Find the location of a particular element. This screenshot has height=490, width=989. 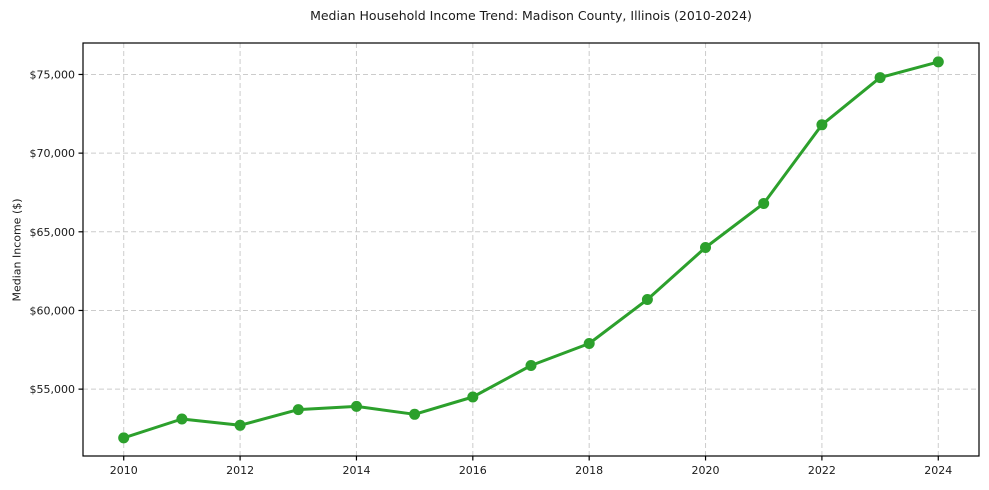

data-point-2010 is located at coordinates (124, 438).